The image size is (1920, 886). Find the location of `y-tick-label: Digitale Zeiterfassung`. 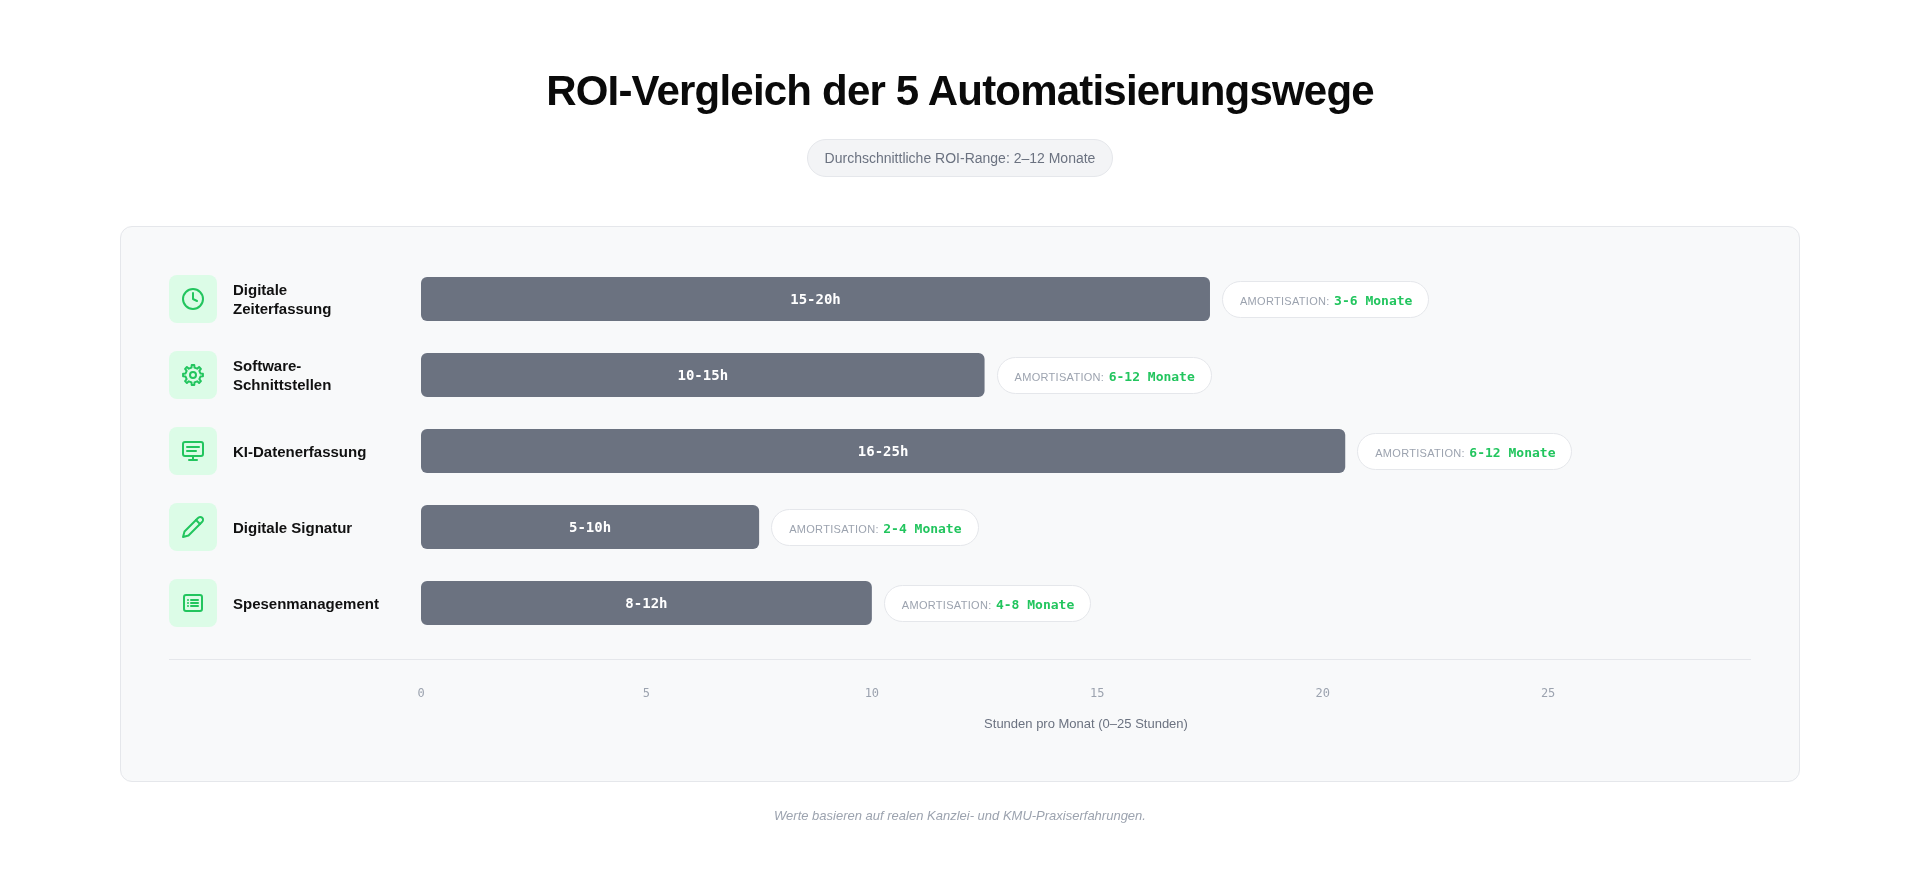

y-tick-label: Digitale Zeiterfassung is located at coordinates (282, 299).